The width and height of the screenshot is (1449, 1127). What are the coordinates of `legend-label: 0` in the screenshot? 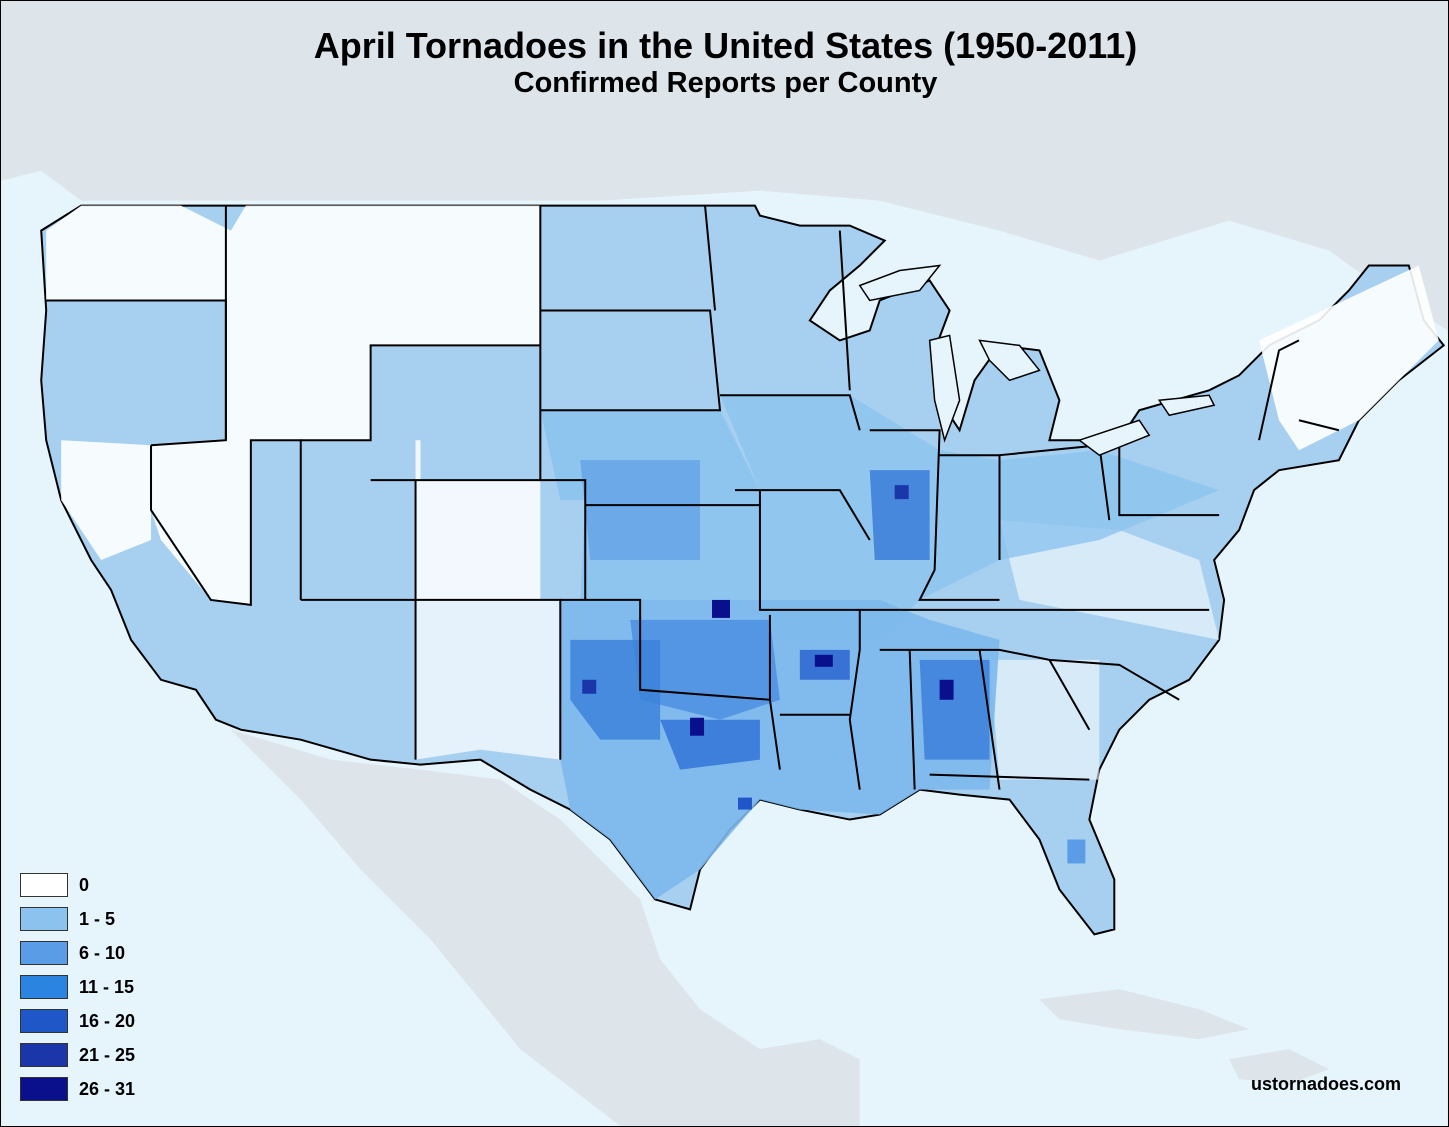 It's located at (84, 884).